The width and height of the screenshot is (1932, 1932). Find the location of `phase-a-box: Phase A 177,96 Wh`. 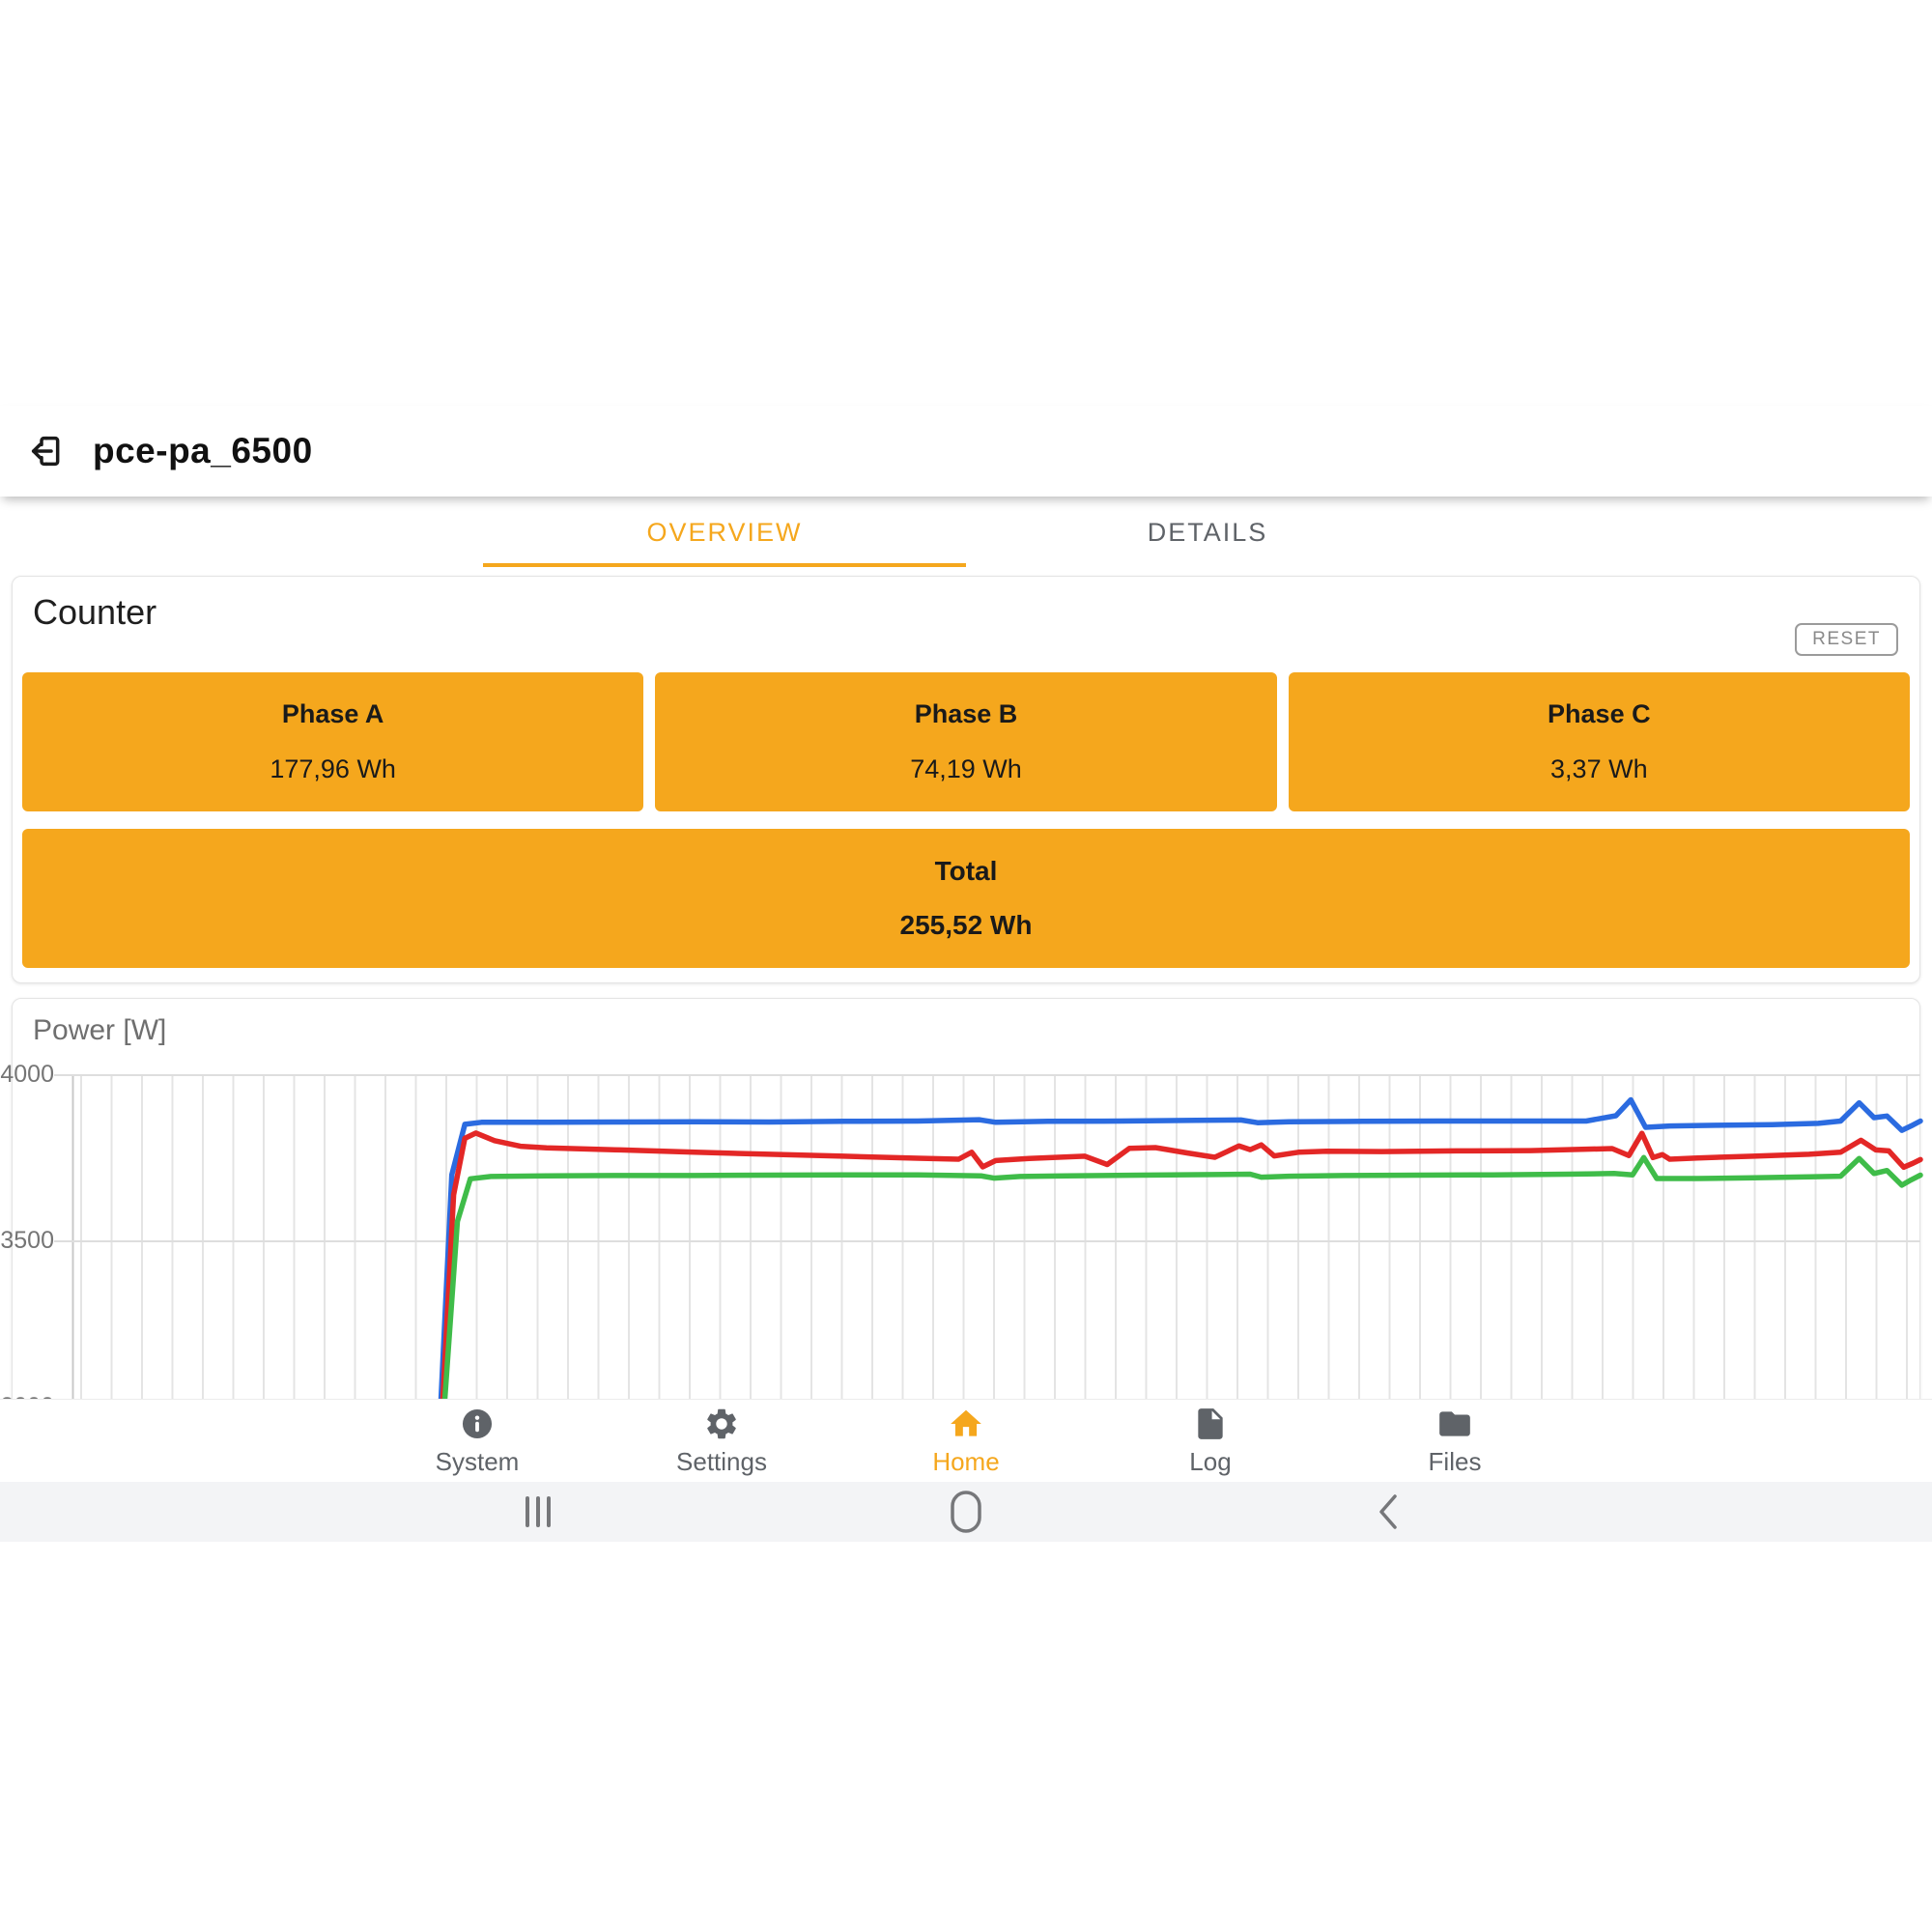

phase-a-box: Phase A 177,96 Wh is located at coordinates (333, 741).